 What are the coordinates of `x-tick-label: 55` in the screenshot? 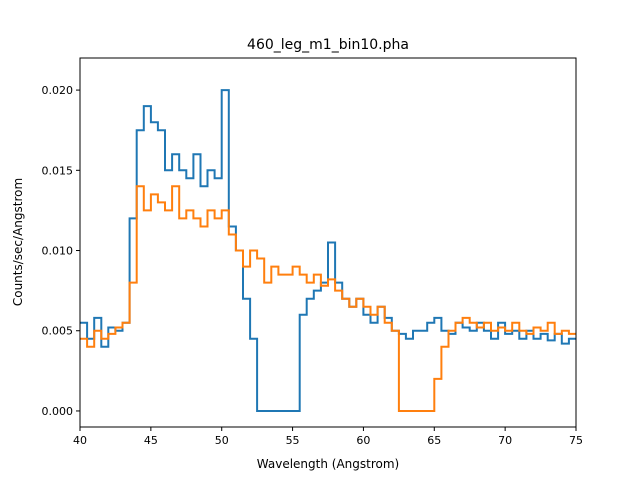 It's located at (293, 440).